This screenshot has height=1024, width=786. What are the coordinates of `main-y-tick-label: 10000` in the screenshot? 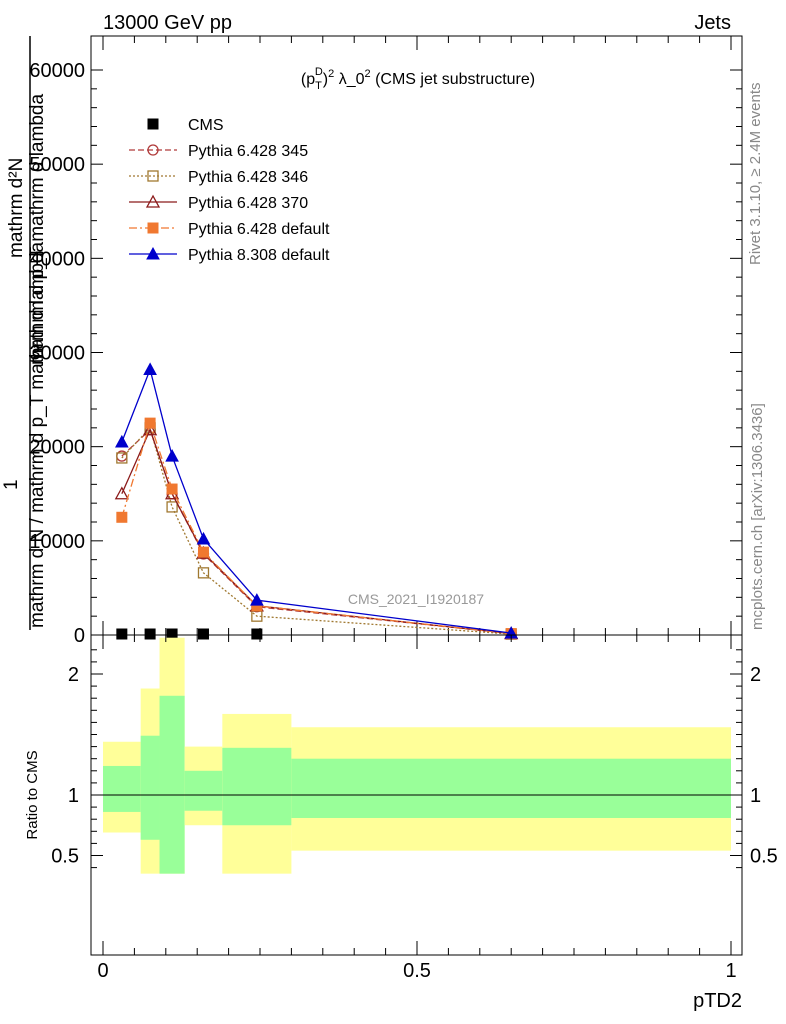 It's located at (57, 542).